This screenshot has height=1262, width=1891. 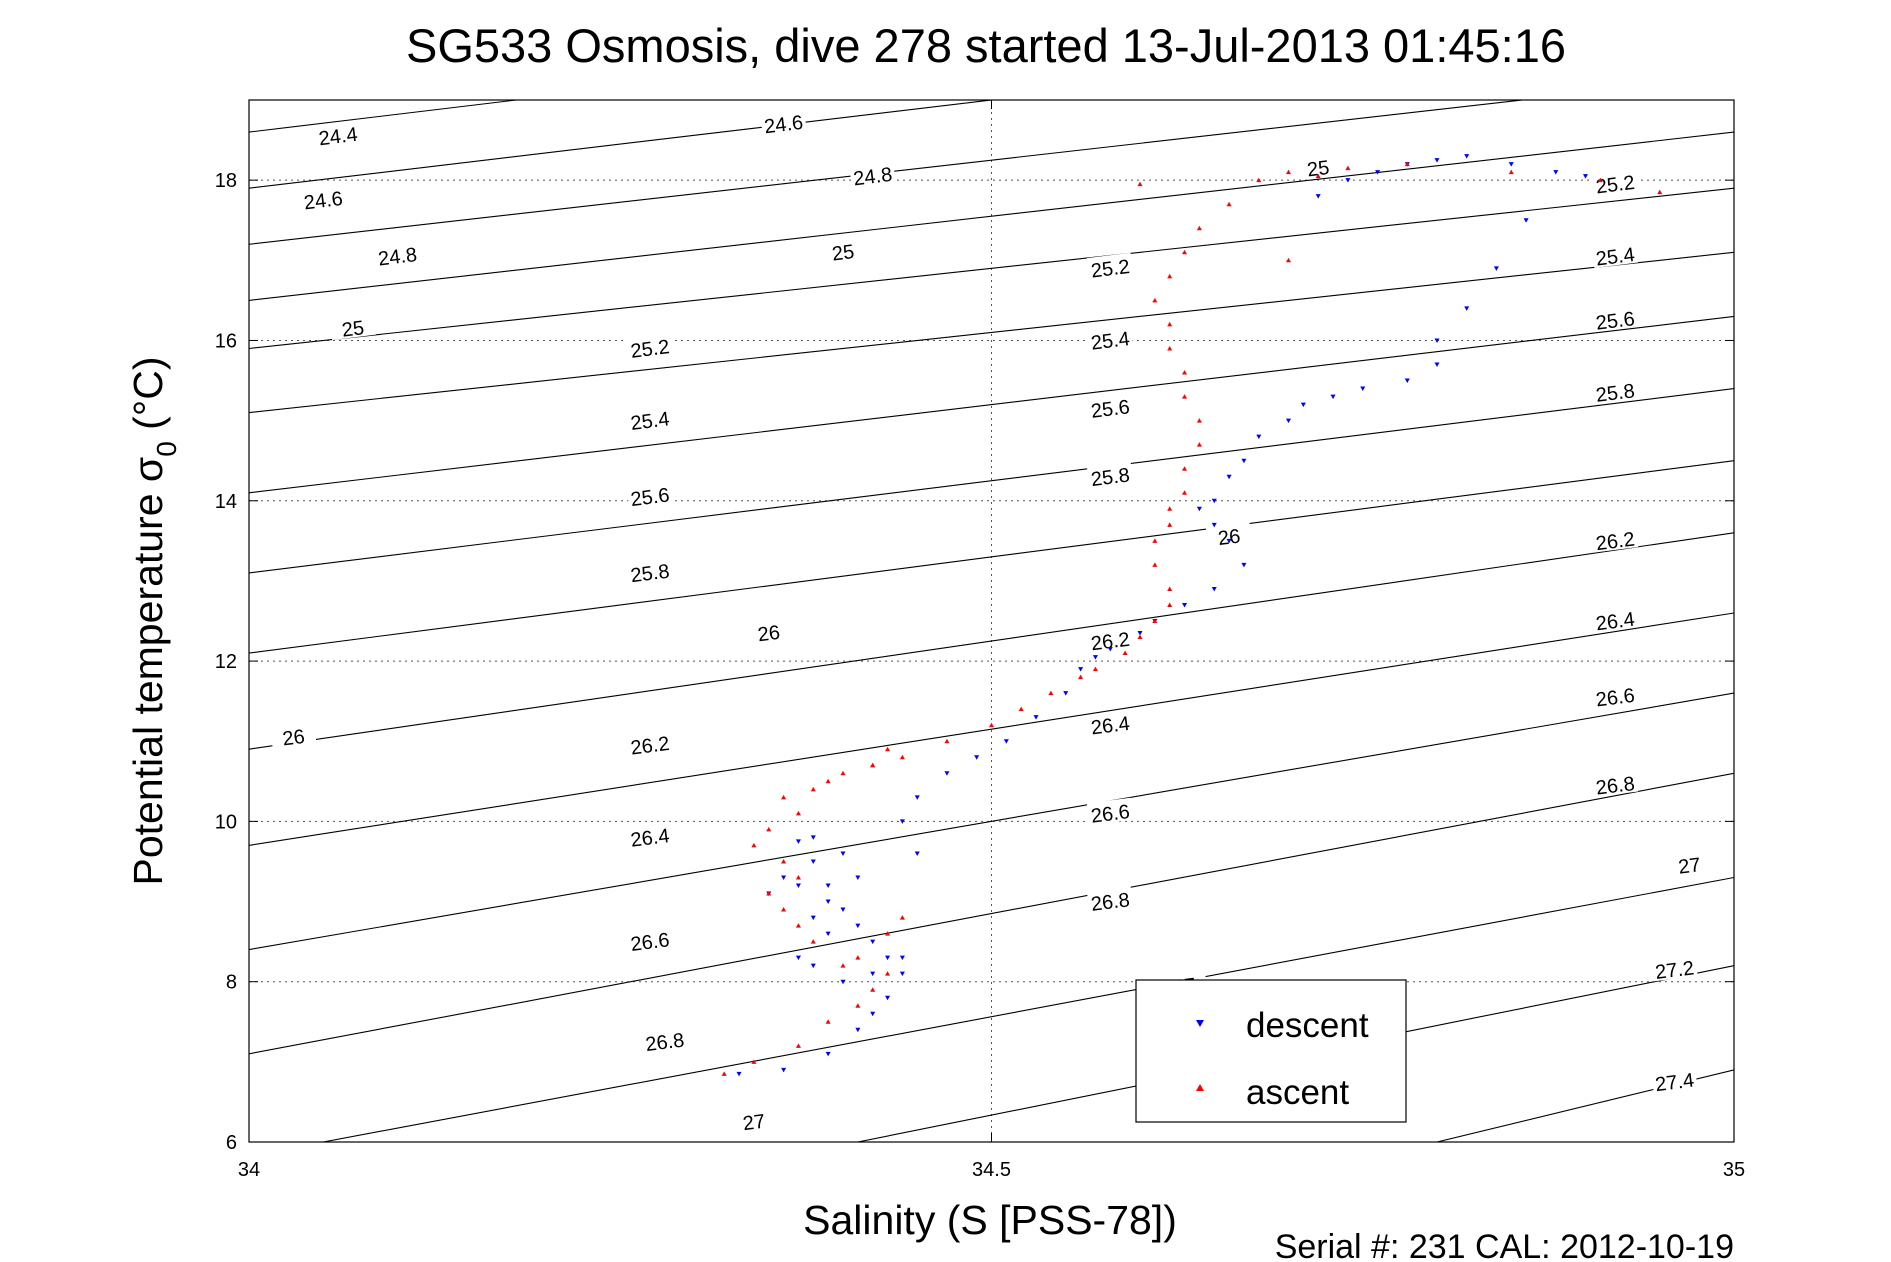 I want to click on legend-descent-label: descent, so click(x=1307, y=1025).